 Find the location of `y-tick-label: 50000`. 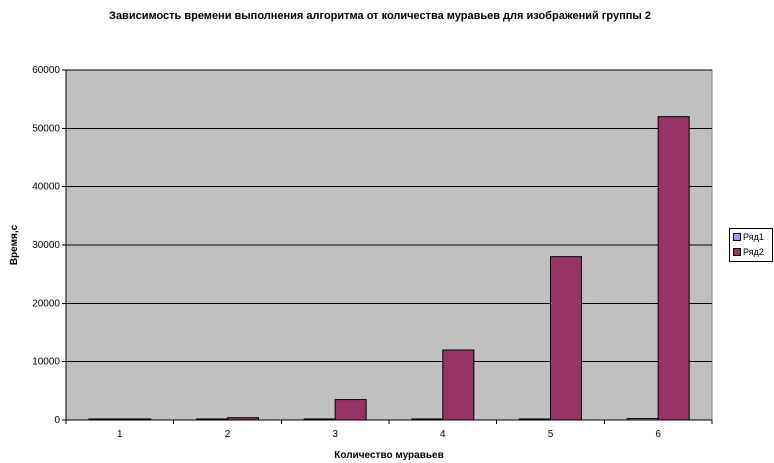

y-tick-label: 50000 is located at coordinates (46, 128).